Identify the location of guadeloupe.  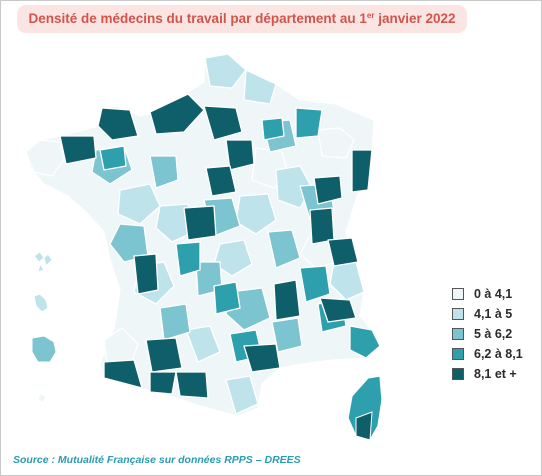
(43, 262).